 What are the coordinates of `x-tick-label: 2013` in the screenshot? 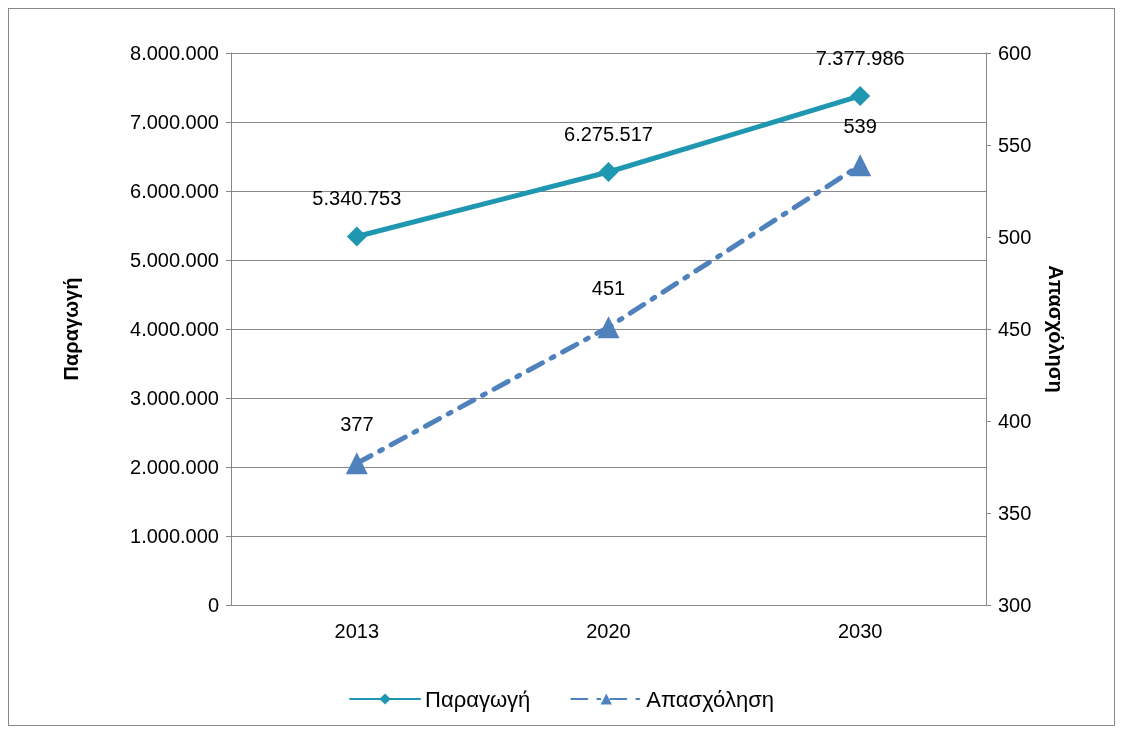 It's located at (357, 631).